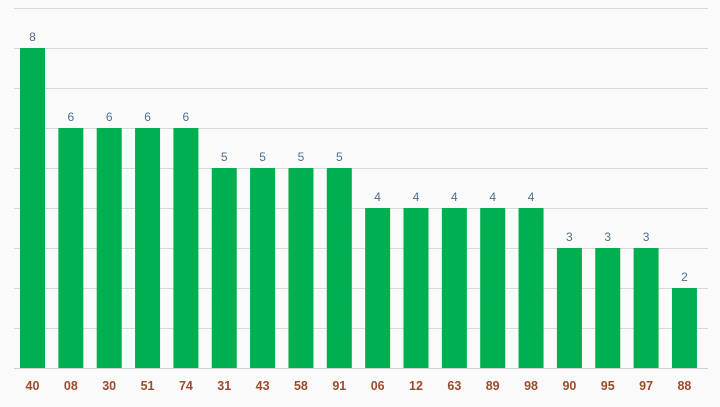  What do you see at coordinates (186, 386) in the screenshot?
I see `x-tick-label: 74` at bounding box center [186, 386].